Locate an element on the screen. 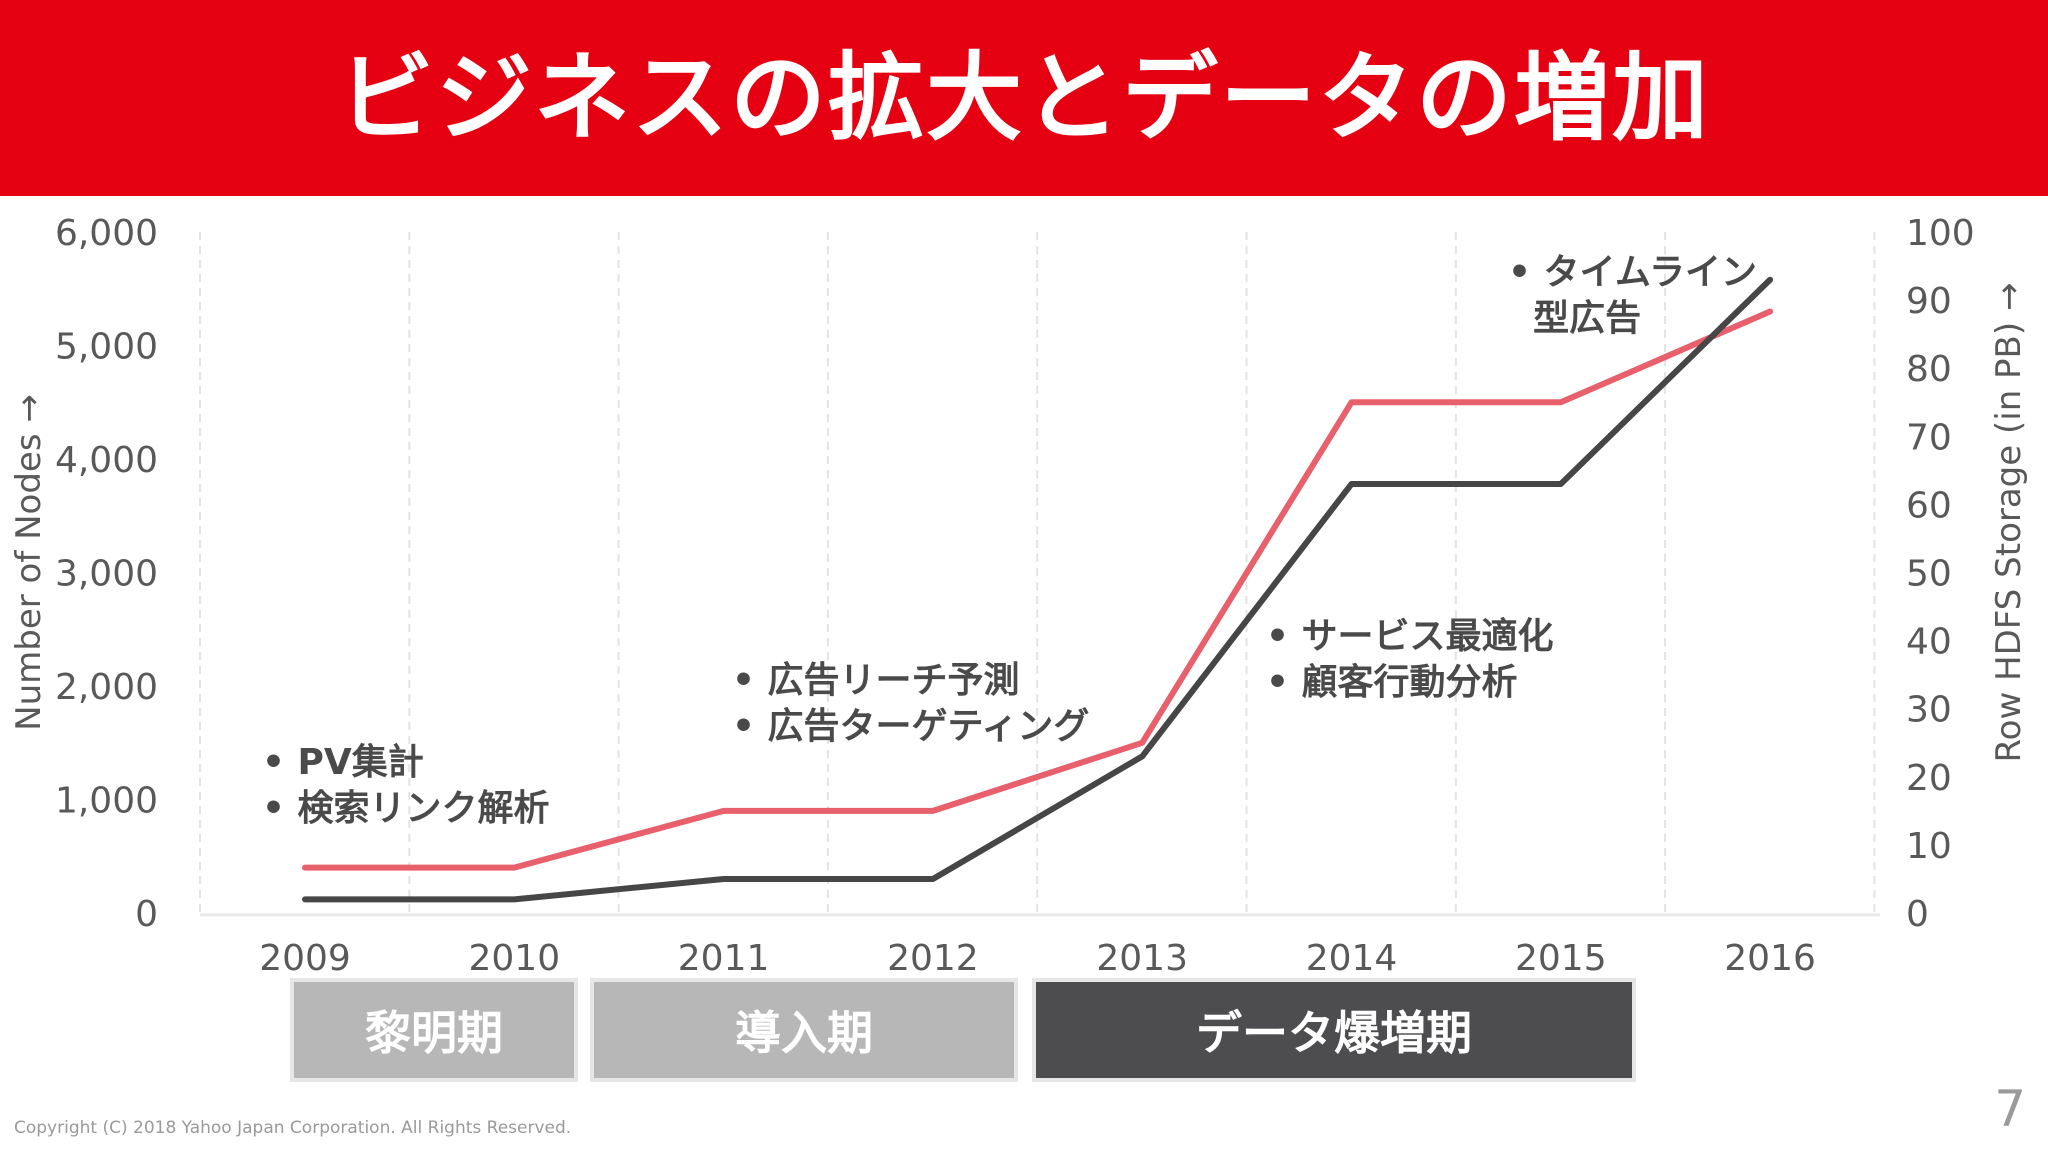 Image resolution: width=2048 pixels, height=1152 pixels. x-tick-label: 2016 is located at coordinates (1770, 957).